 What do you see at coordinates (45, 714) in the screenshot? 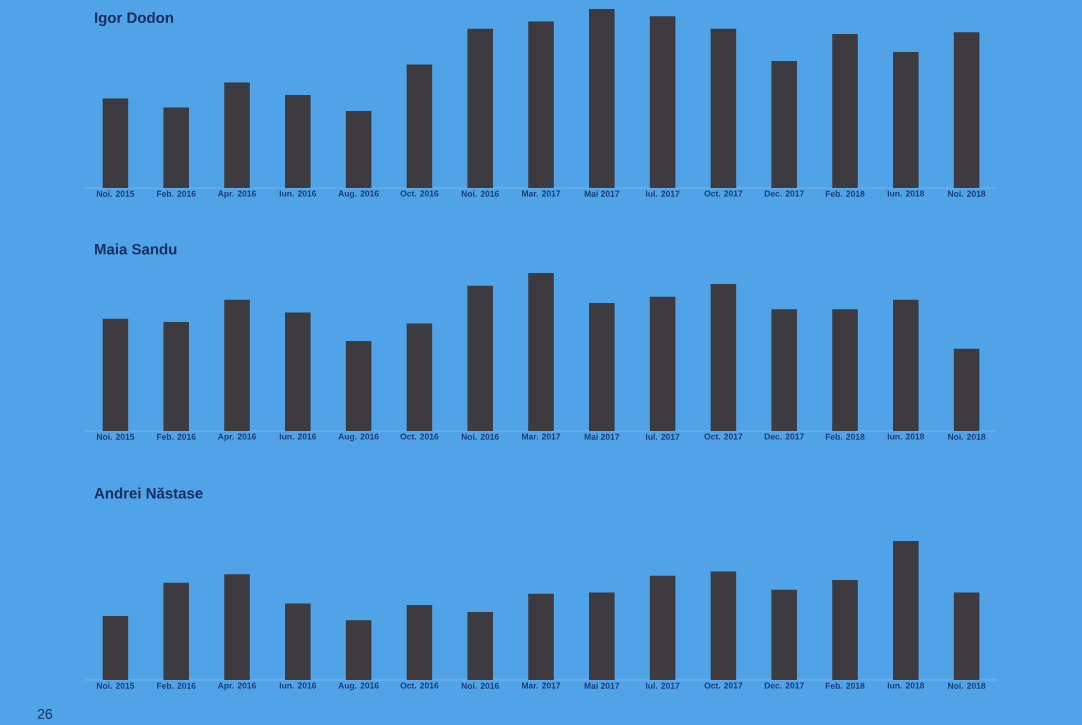
I see `text: 26` at bounding box center [45, 714].